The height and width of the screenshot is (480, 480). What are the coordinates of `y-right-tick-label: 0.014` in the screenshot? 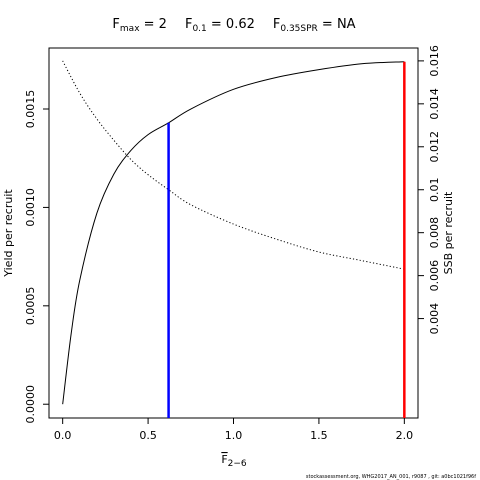 It's located at (434, 104).